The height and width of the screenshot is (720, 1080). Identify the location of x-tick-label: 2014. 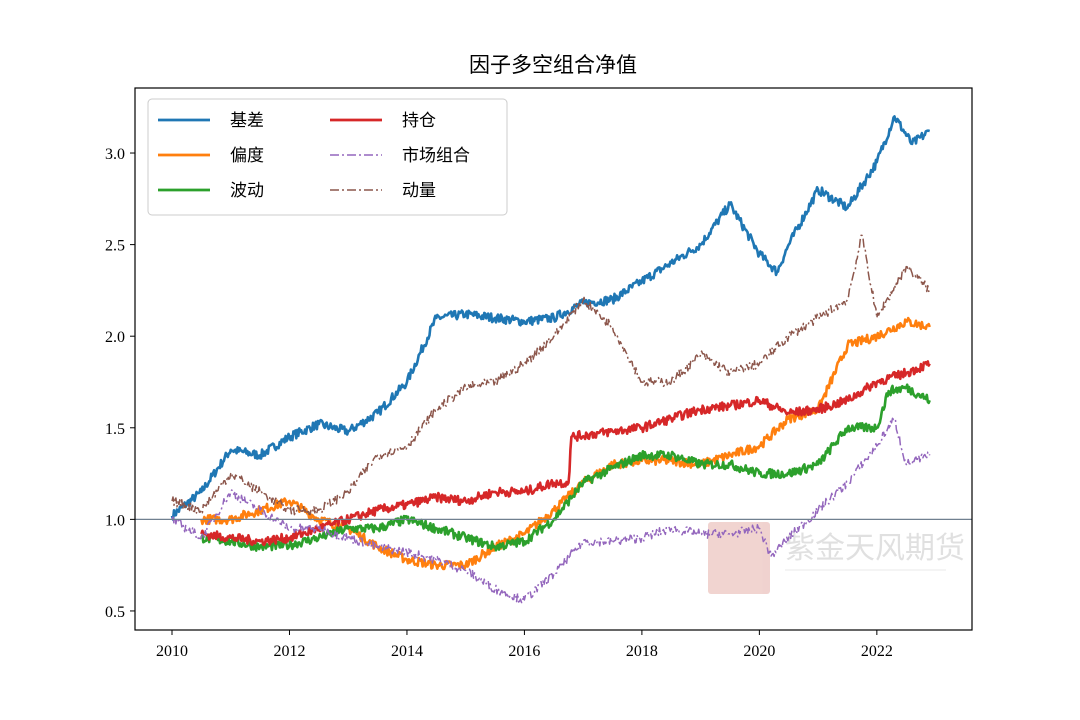
(407, 651).